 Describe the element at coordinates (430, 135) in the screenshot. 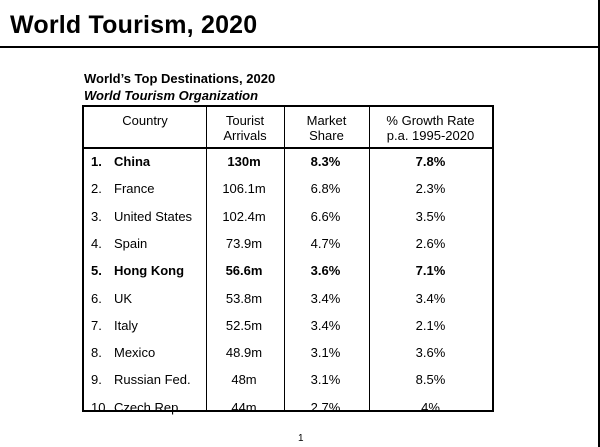

I see `header-growth-line2: p.a. 1995-2020` at that location.